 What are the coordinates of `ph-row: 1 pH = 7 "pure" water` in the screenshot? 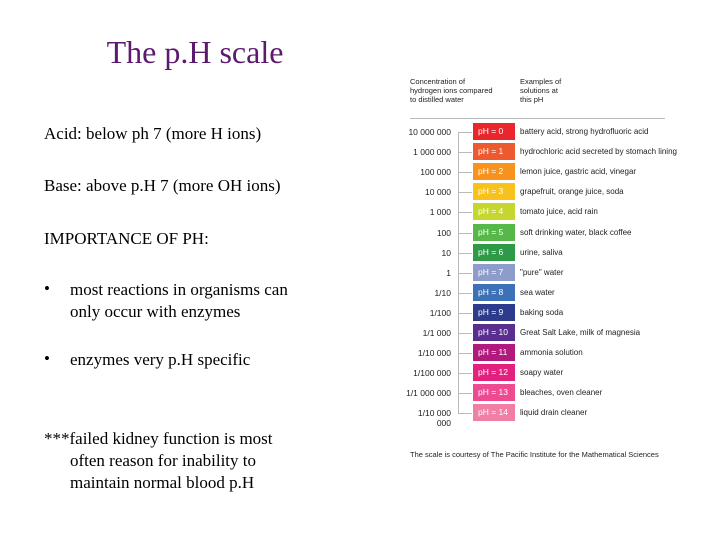 It's located at (535, 273).